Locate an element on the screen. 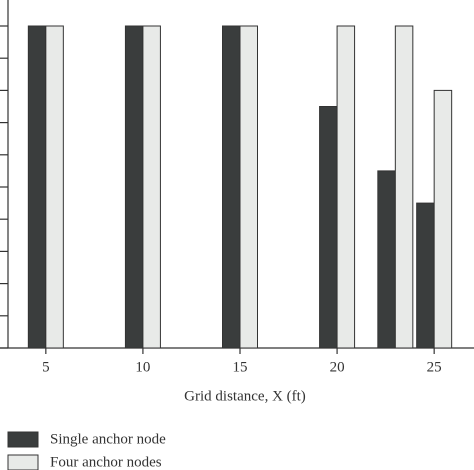 This screenshot has width=474, height=470. x-tick-label: 5 is located at coordinates (46, 367).